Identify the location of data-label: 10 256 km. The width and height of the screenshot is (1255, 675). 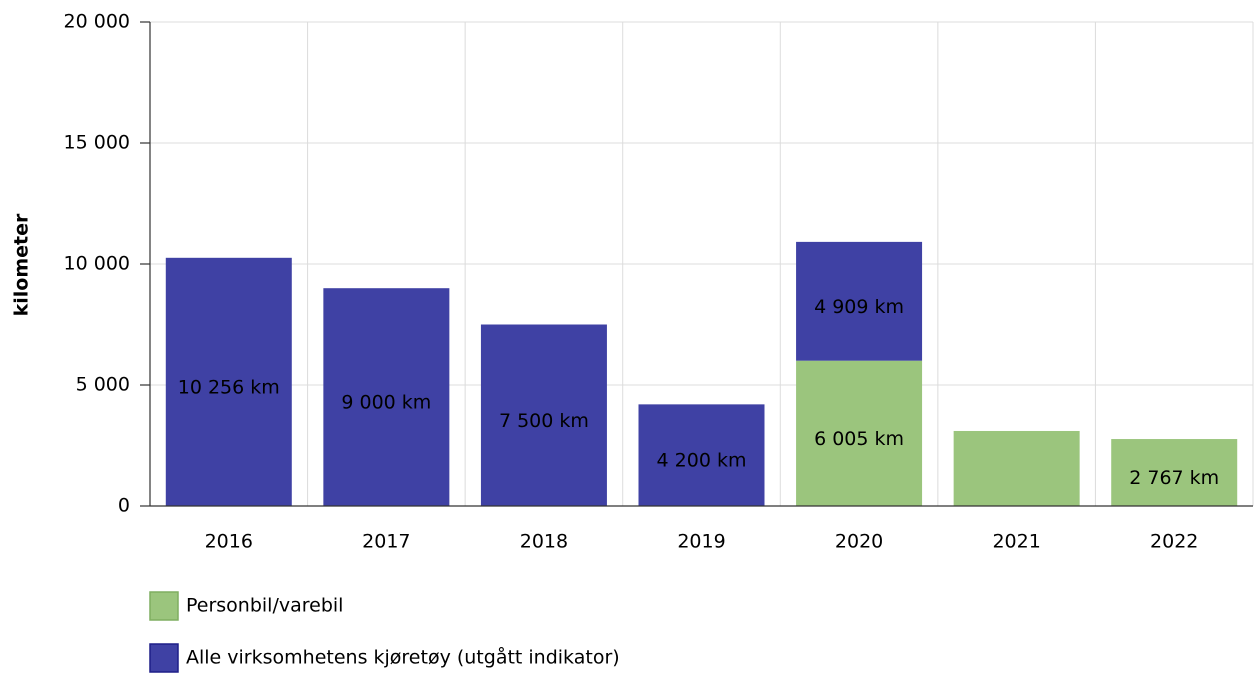
(229, 387).